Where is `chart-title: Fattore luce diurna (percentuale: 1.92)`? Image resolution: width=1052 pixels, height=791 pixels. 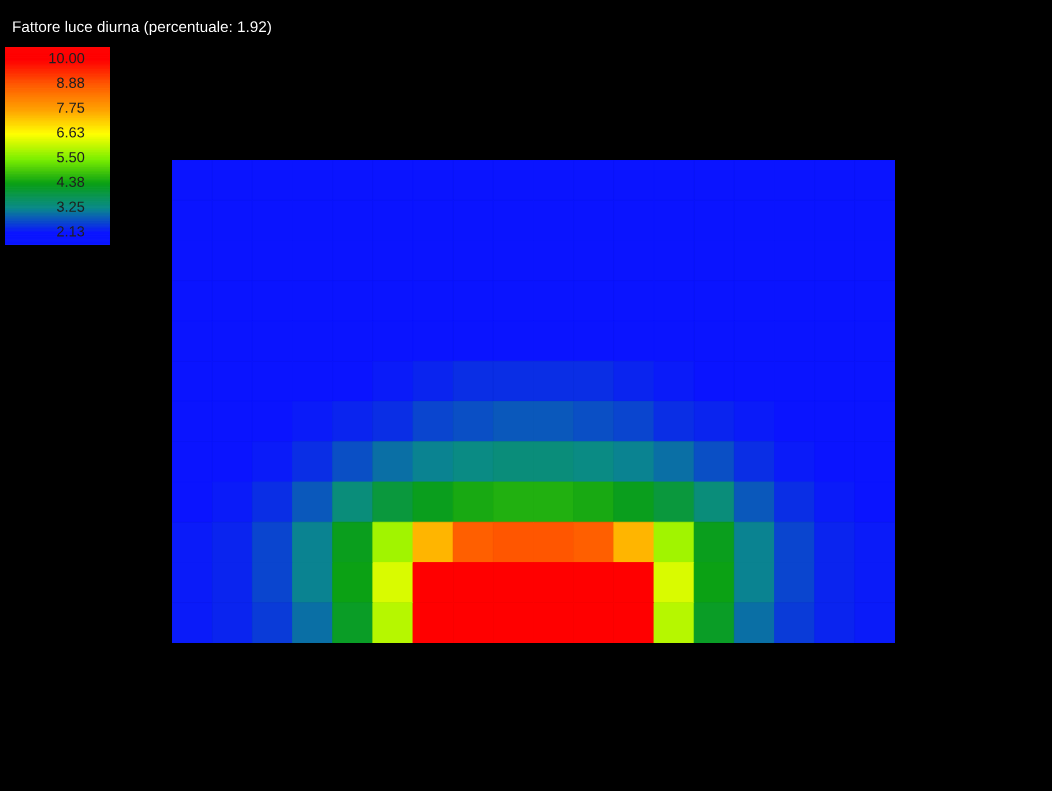
chart-title: Fattore luce diurna (percentuale: 1.92) is located at coordinates (142, 28).